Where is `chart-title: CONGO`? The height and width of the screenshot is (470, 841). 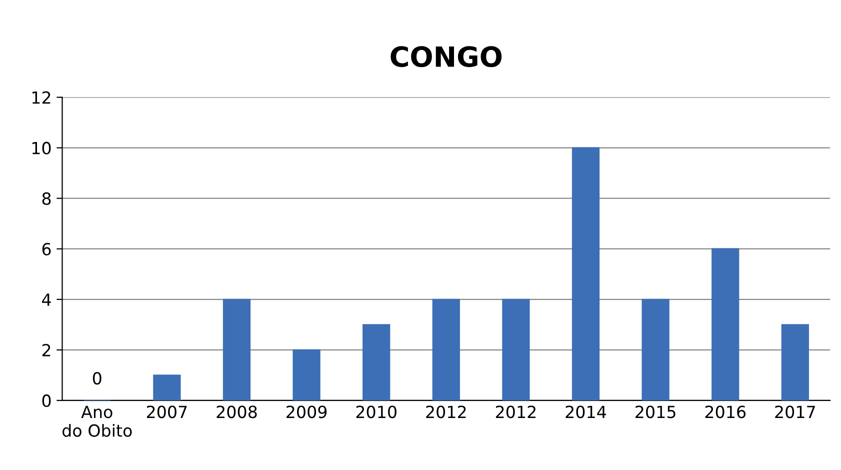 chart-title: CONGO is located at coordinates (446, 57).